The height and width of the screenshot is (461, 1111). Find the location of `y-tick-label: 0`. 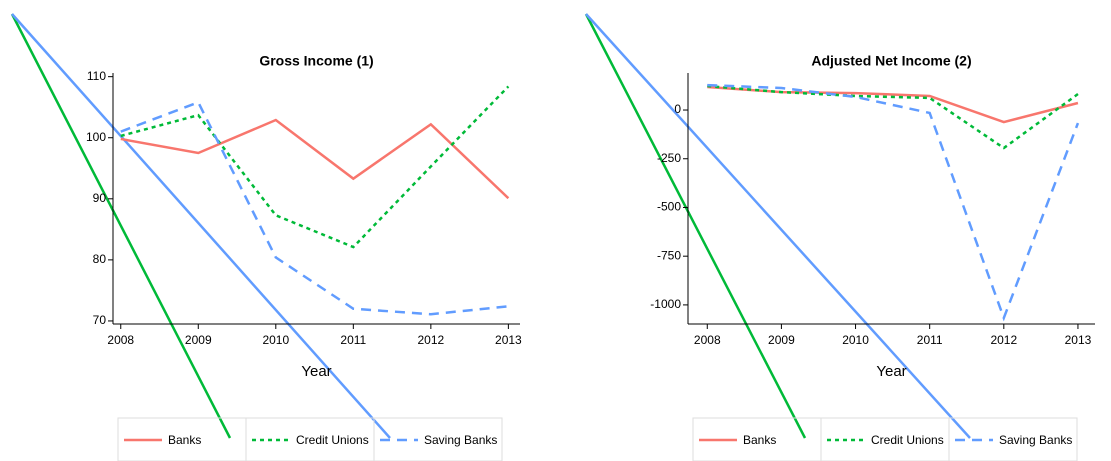

y-tick-label: 0 is located at coordinates (677, 109).